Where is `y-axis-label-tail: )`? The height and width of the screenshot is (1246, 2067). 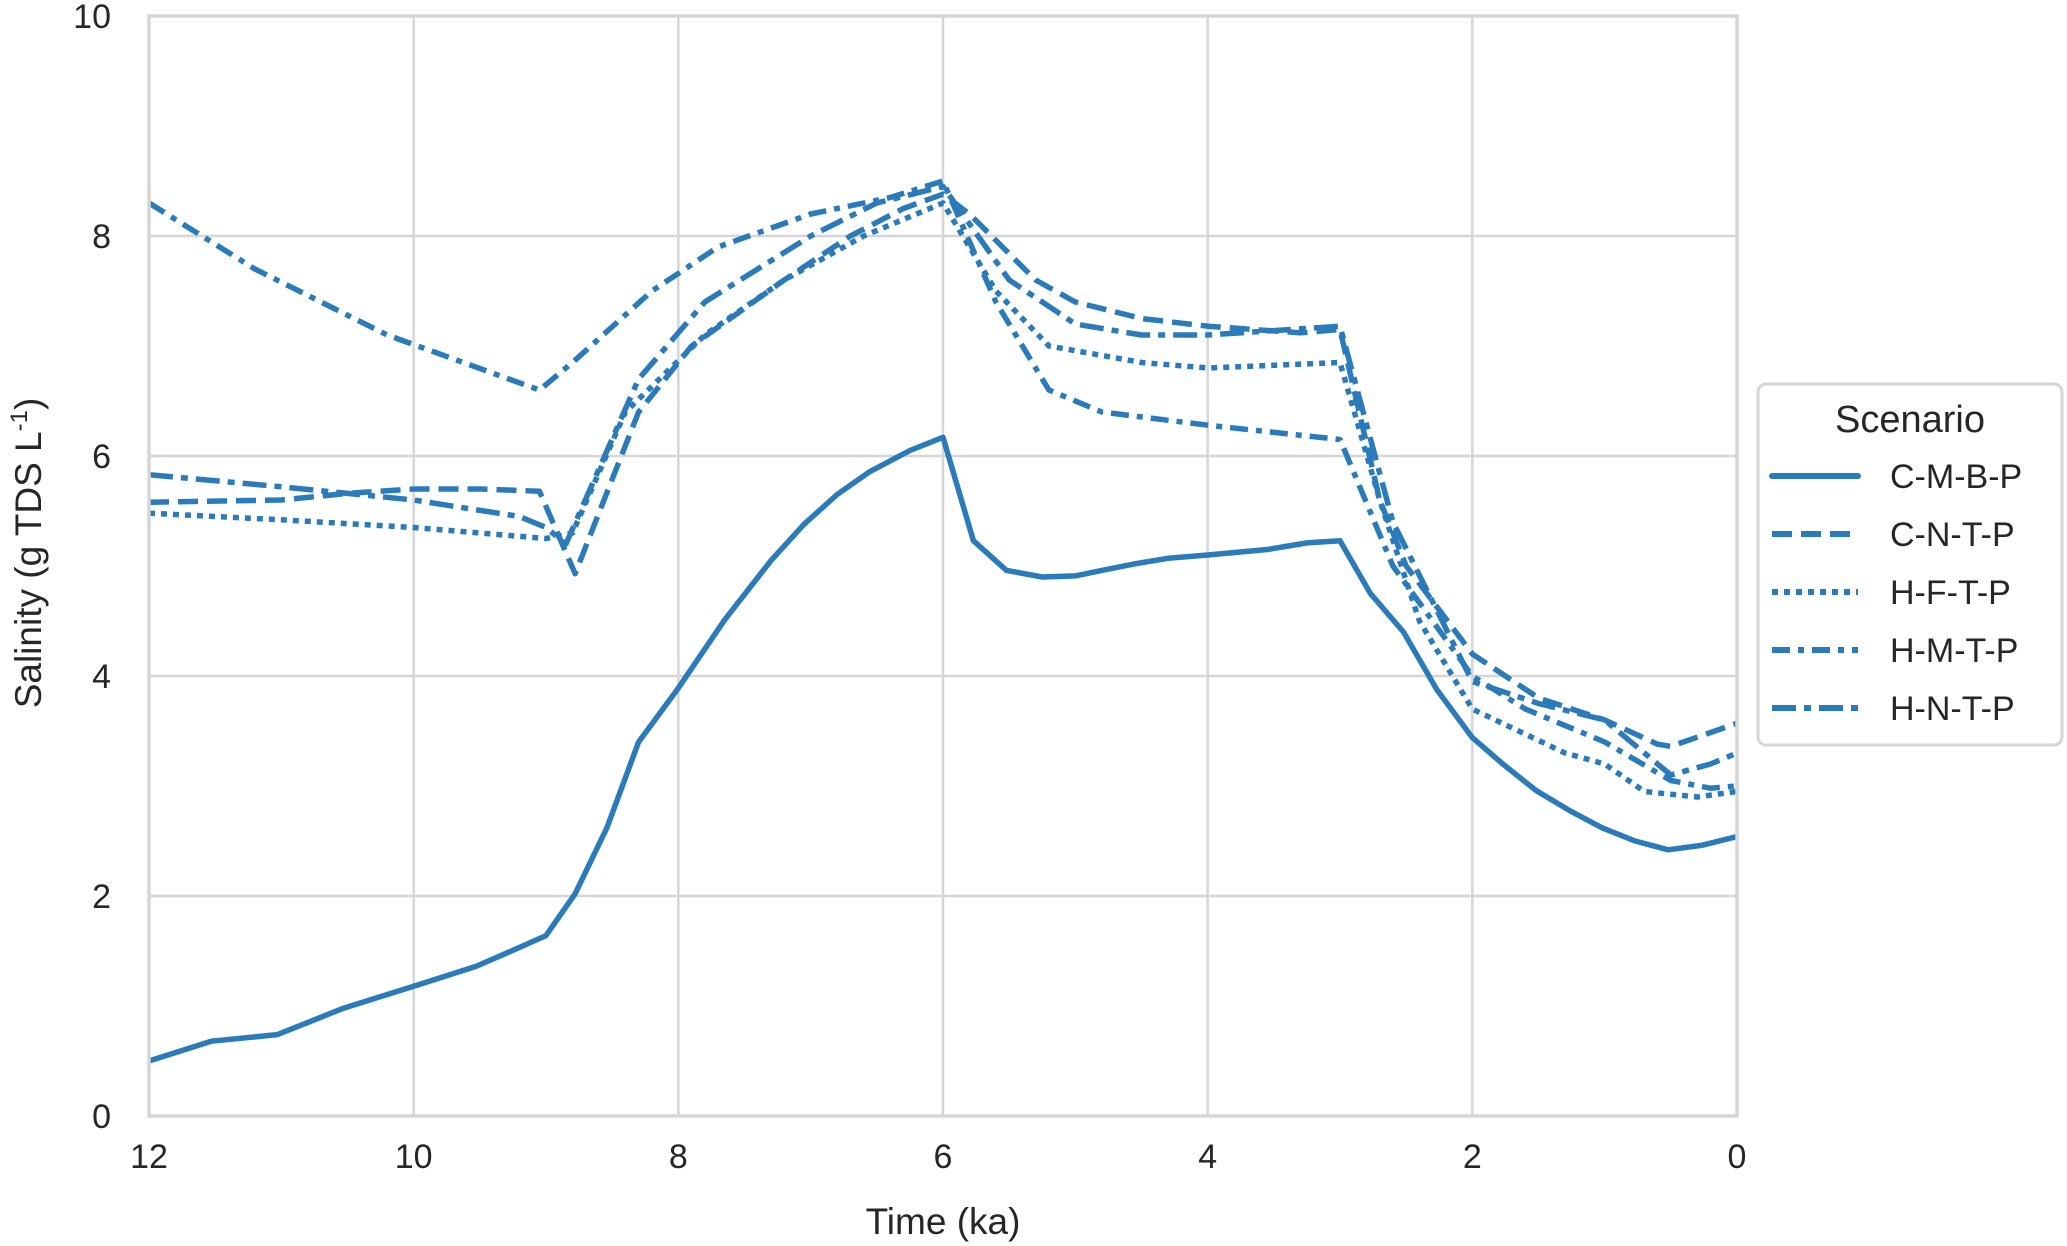 y-axis-label-tail: ) is located at coordinates (28, 404).